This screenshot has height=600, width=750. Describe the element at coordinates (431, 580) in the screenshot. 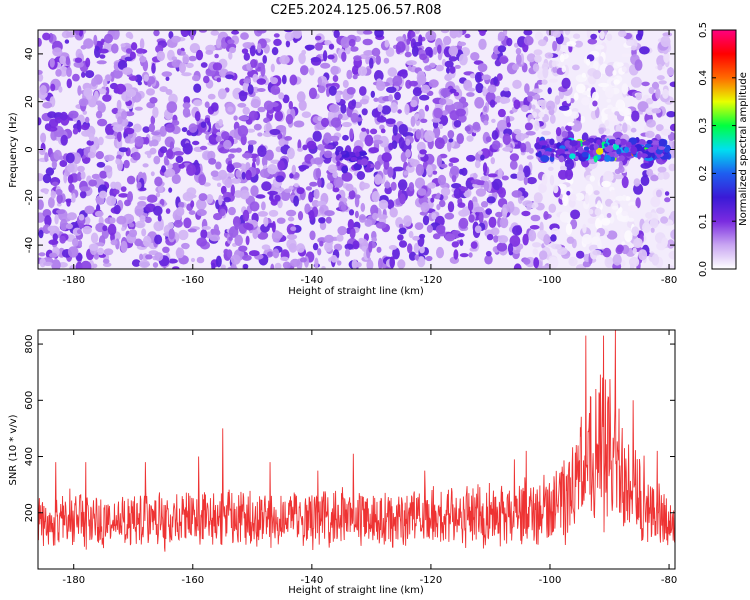

I see `x-tick-label: -120` at that location.